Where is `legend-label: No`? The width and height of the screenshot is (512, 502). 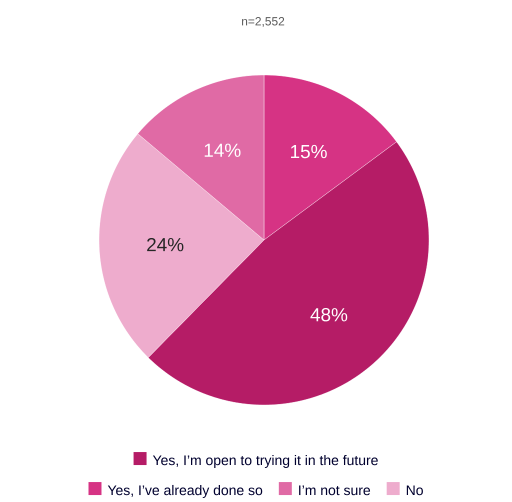 legend-label: No is located at coordinates (414, 490).